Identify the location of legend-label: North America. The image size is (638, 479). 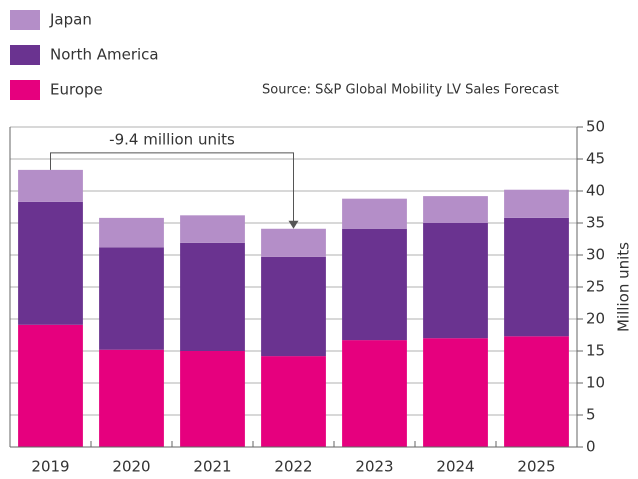
(104, 55).